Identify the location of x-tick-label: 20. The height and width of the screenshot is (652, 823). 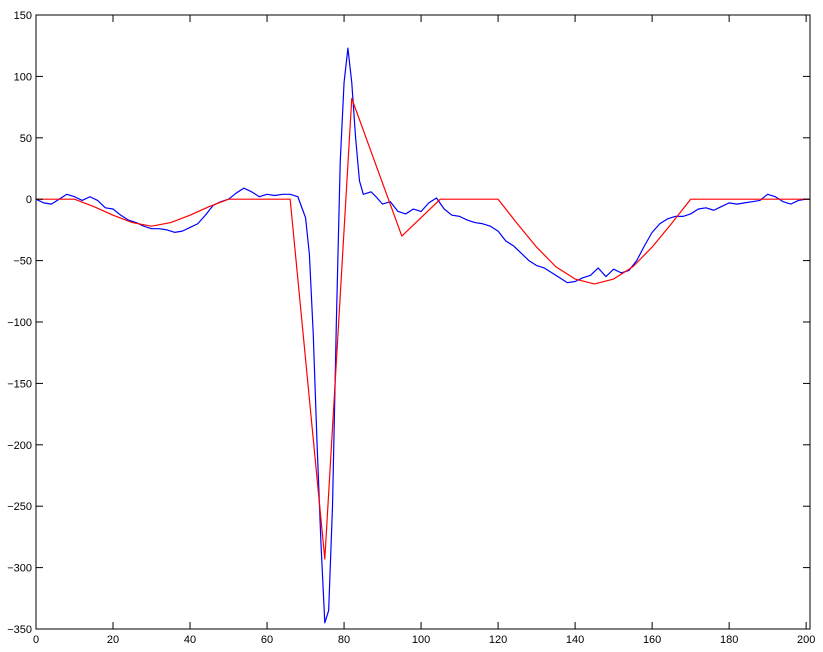
(113, 640).